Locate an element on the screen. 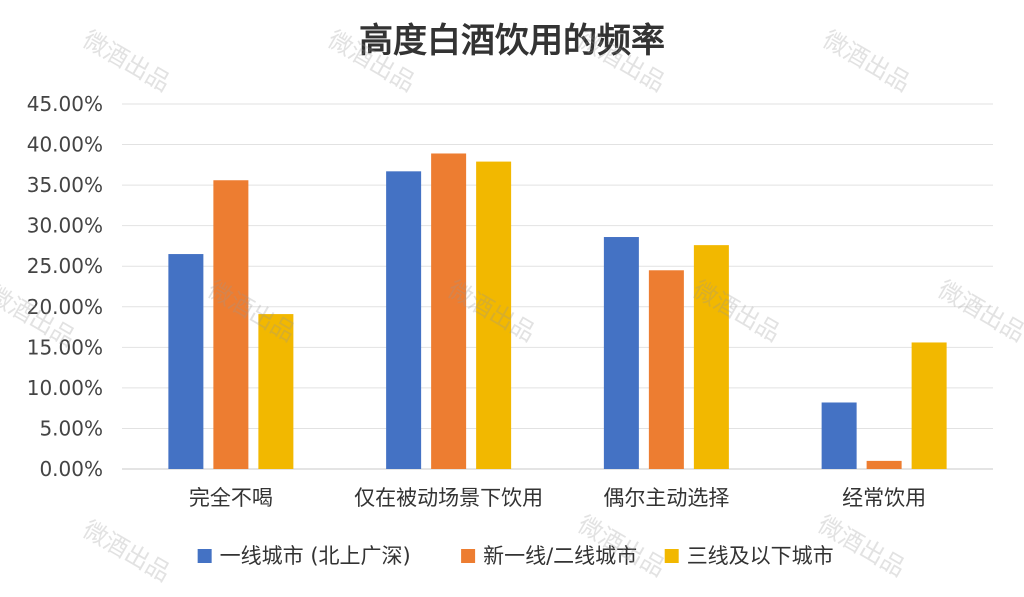 This screenshot has width=1024, height=597. y-tick-label: 35.00% is located at coordinates (65, 185).